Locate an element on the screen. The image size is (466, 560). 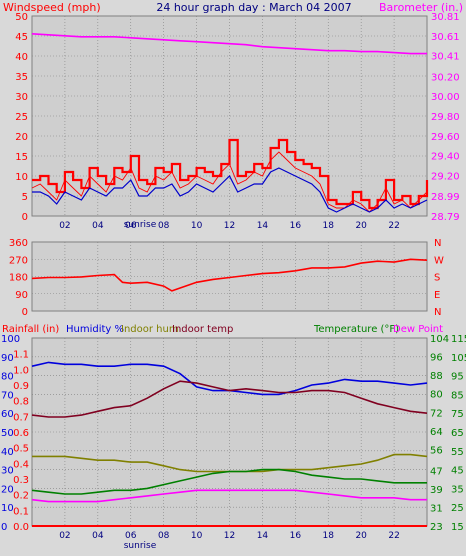
temperature-line is located at coordinates (229, 481).